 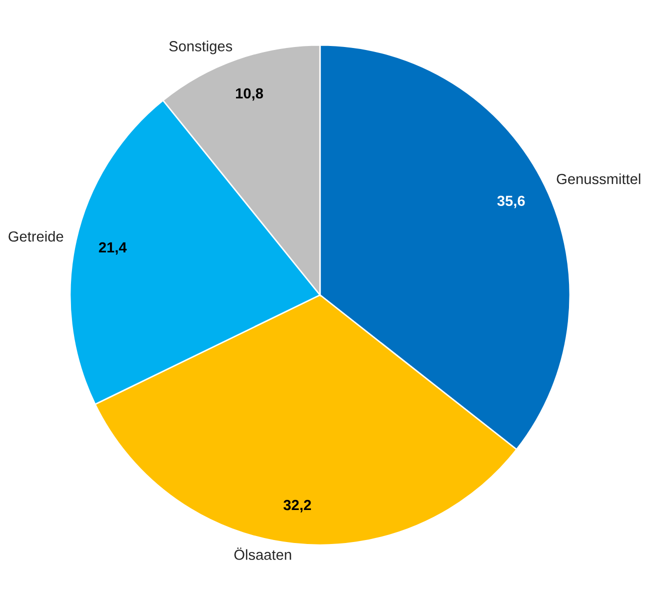 I want to click on slice-label: Getreide, so click(x=36, y=236).